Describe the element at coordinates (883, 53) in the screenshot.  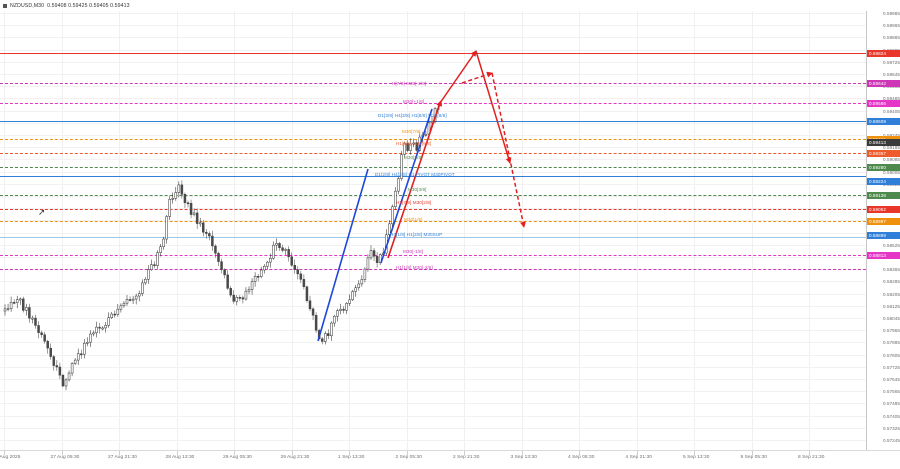
I see `price-badge-0: 0.59824` at that location.